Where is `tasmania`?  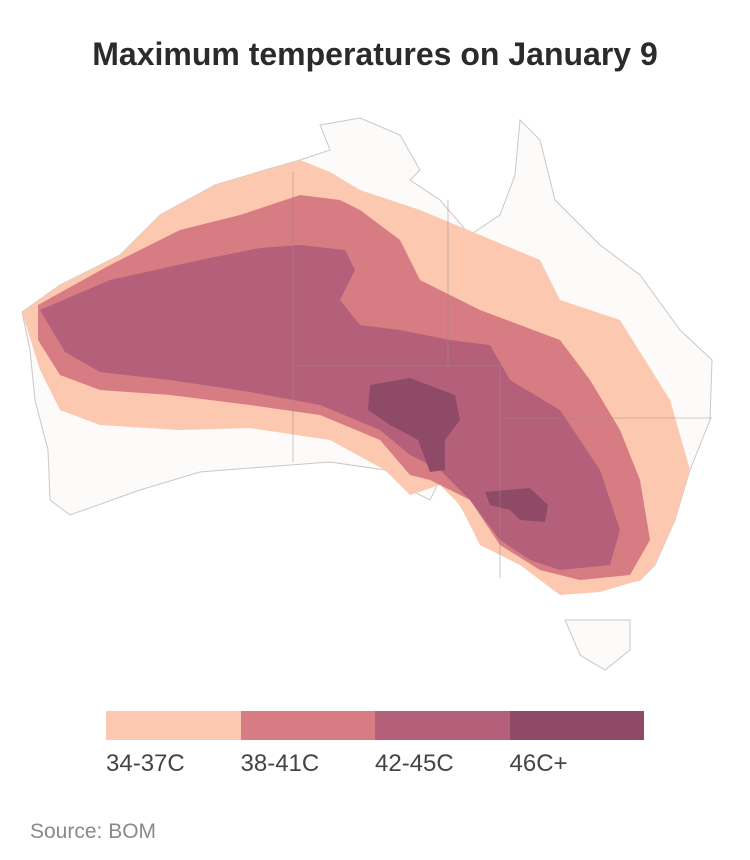
tasmania is located at coordinates (597, 645).